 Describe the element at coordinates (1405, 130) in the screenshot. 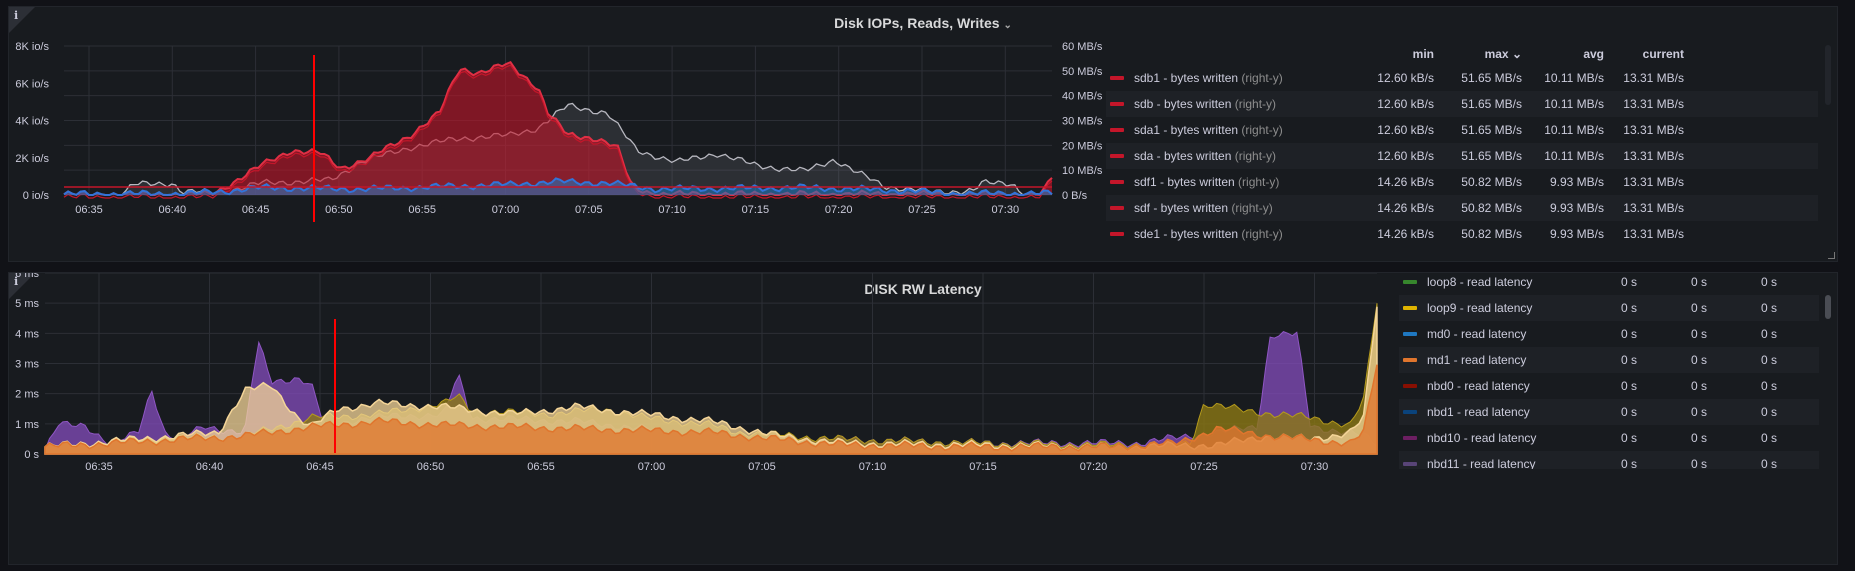

I see `legend-min-value: 12.60 kB/s` at that location.